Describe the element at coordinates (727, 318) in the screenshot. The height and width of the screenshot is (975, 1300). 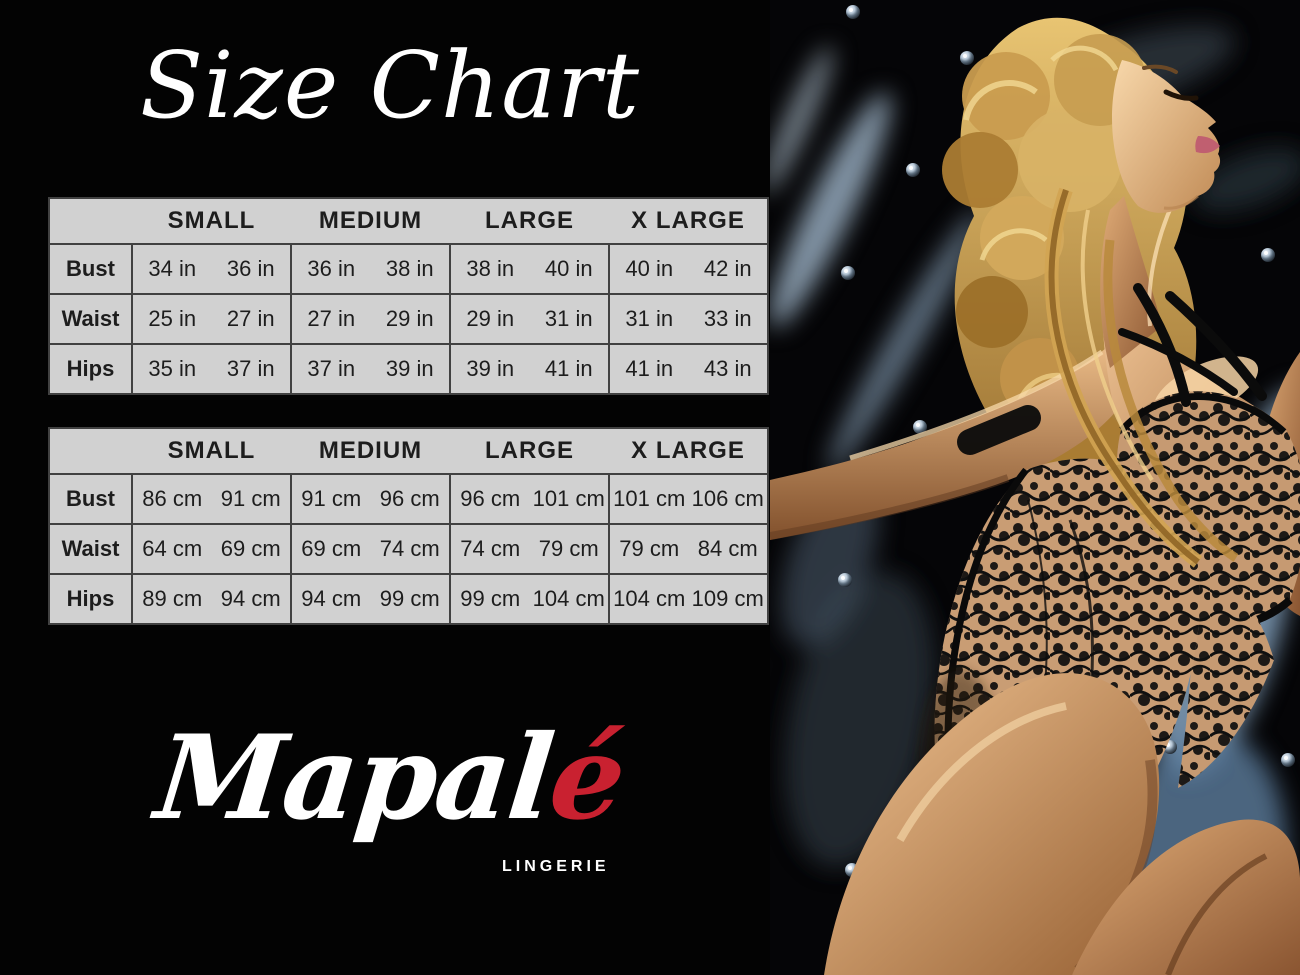
I see `size-value: 33 in` at that location.